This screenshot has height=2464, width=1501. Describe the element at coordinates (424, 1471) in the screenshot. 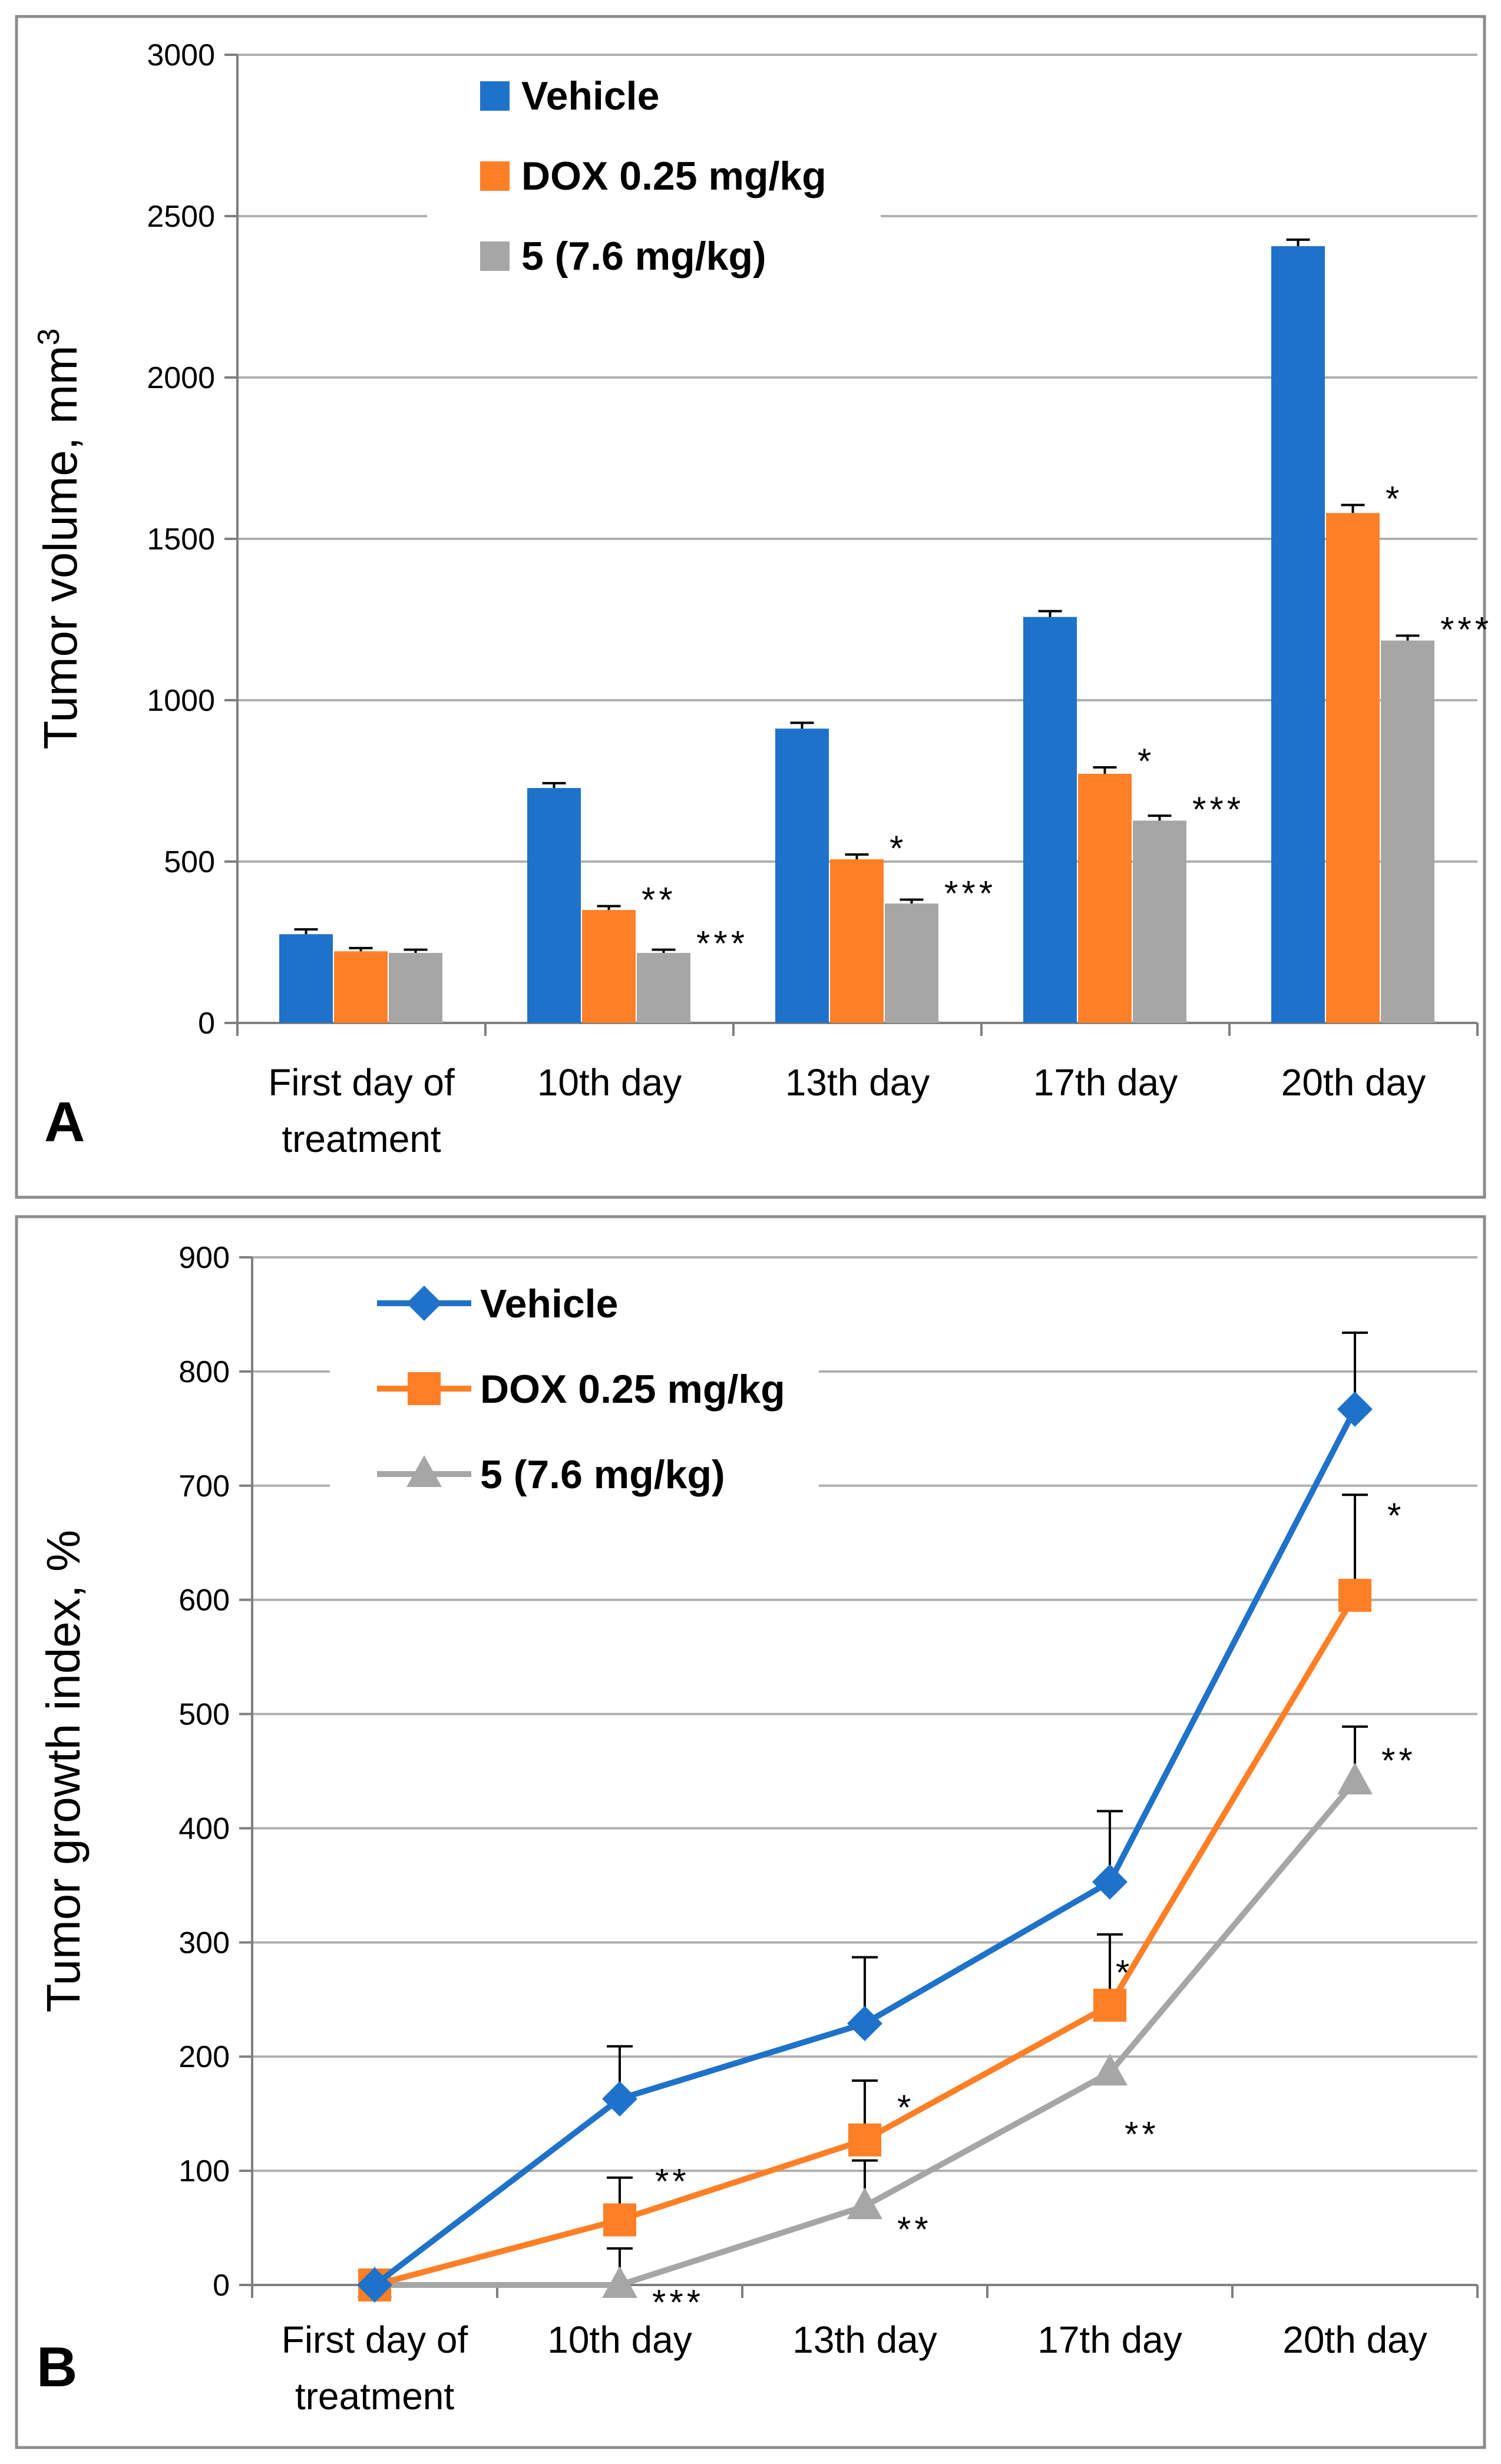

I see `legend-marker-5-7-6-mg-kg` at that location.